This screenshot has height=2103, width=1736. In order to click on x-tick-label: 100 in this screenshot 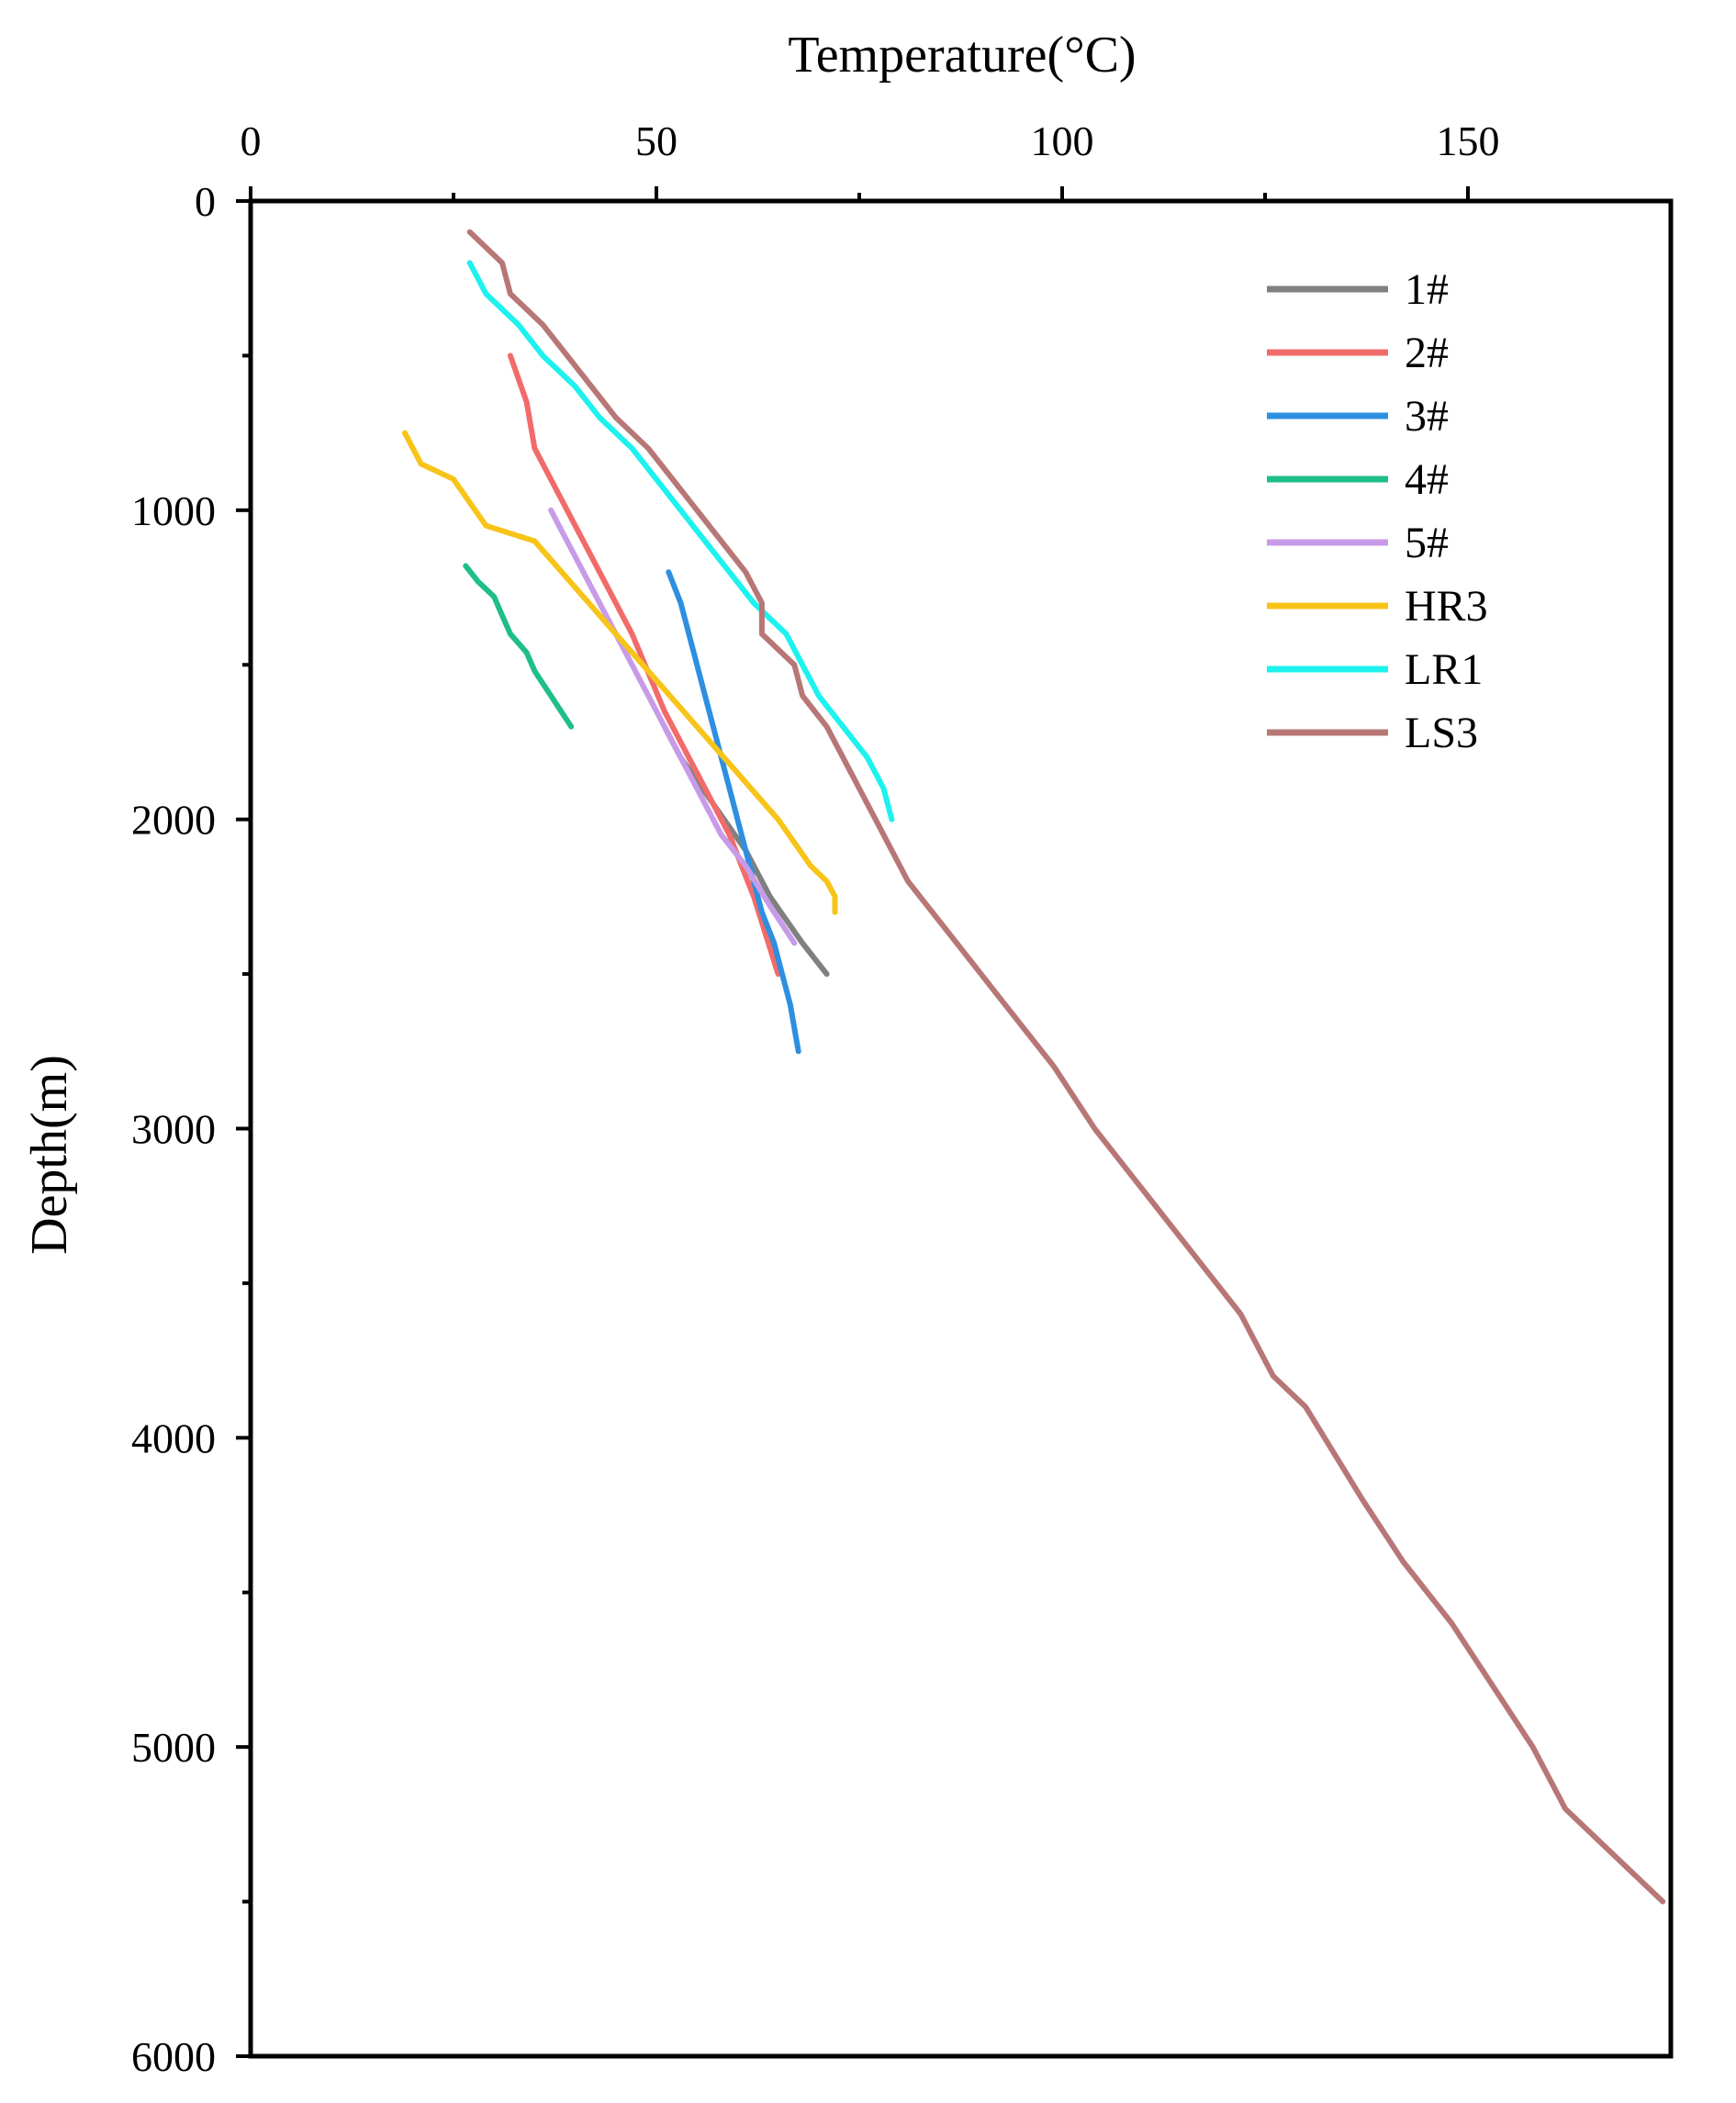, I will do `click(1062, 140)`.